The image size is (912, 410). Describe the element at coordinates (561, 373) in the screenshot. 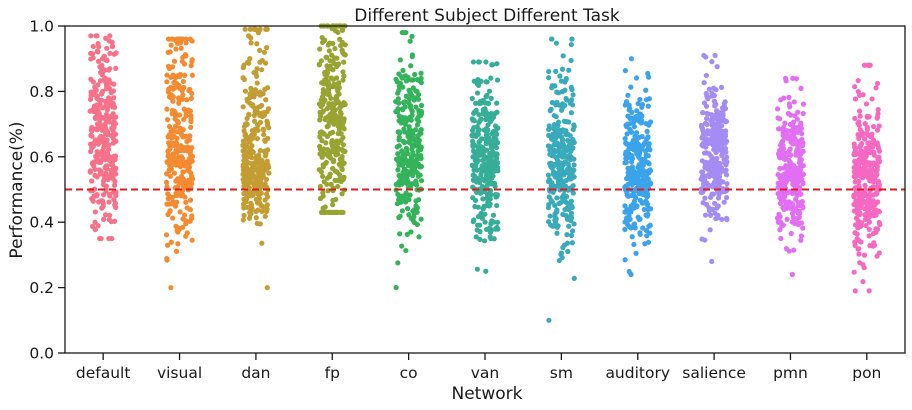

I see `x-tick-label-sm: sm` at that location.